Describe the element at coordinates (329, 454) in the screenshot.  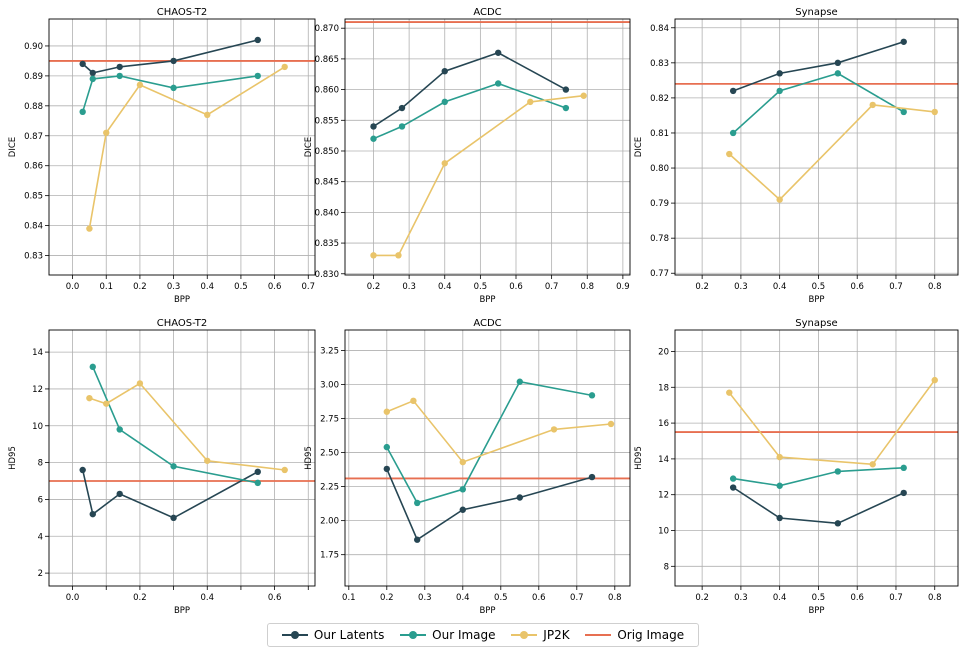
I see `y-tick-label: 2.50` at that location.